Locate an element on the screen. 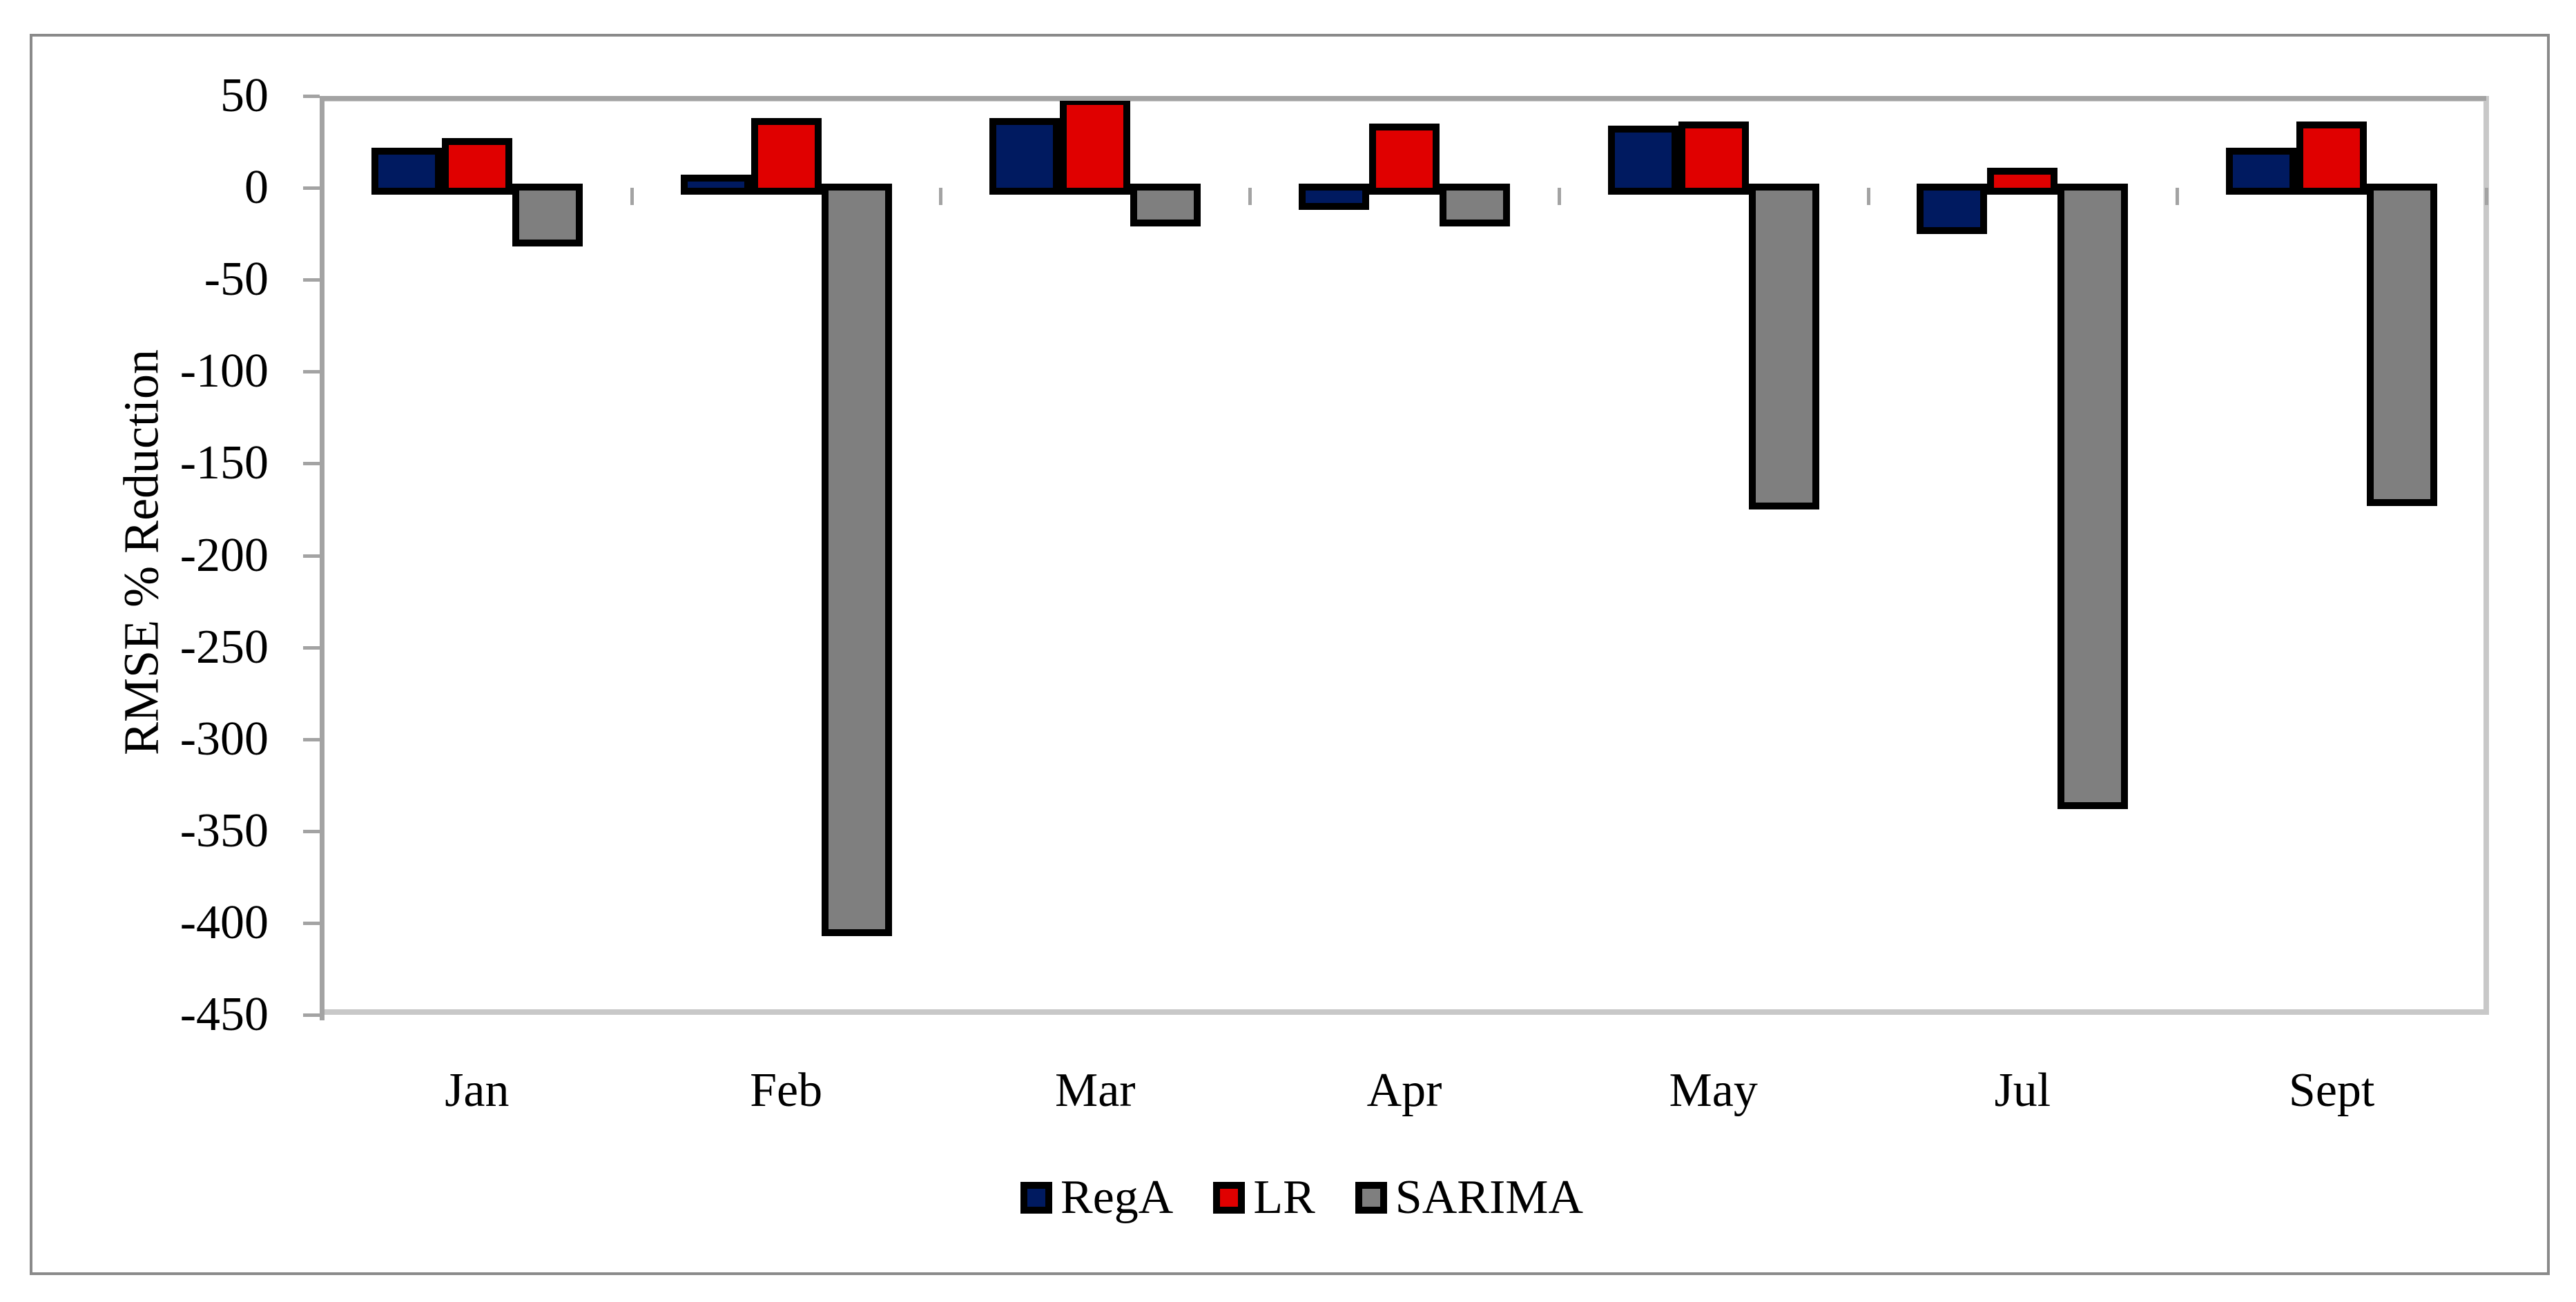  legend-swatch-RegA is located at coordinates (1036, 1198).